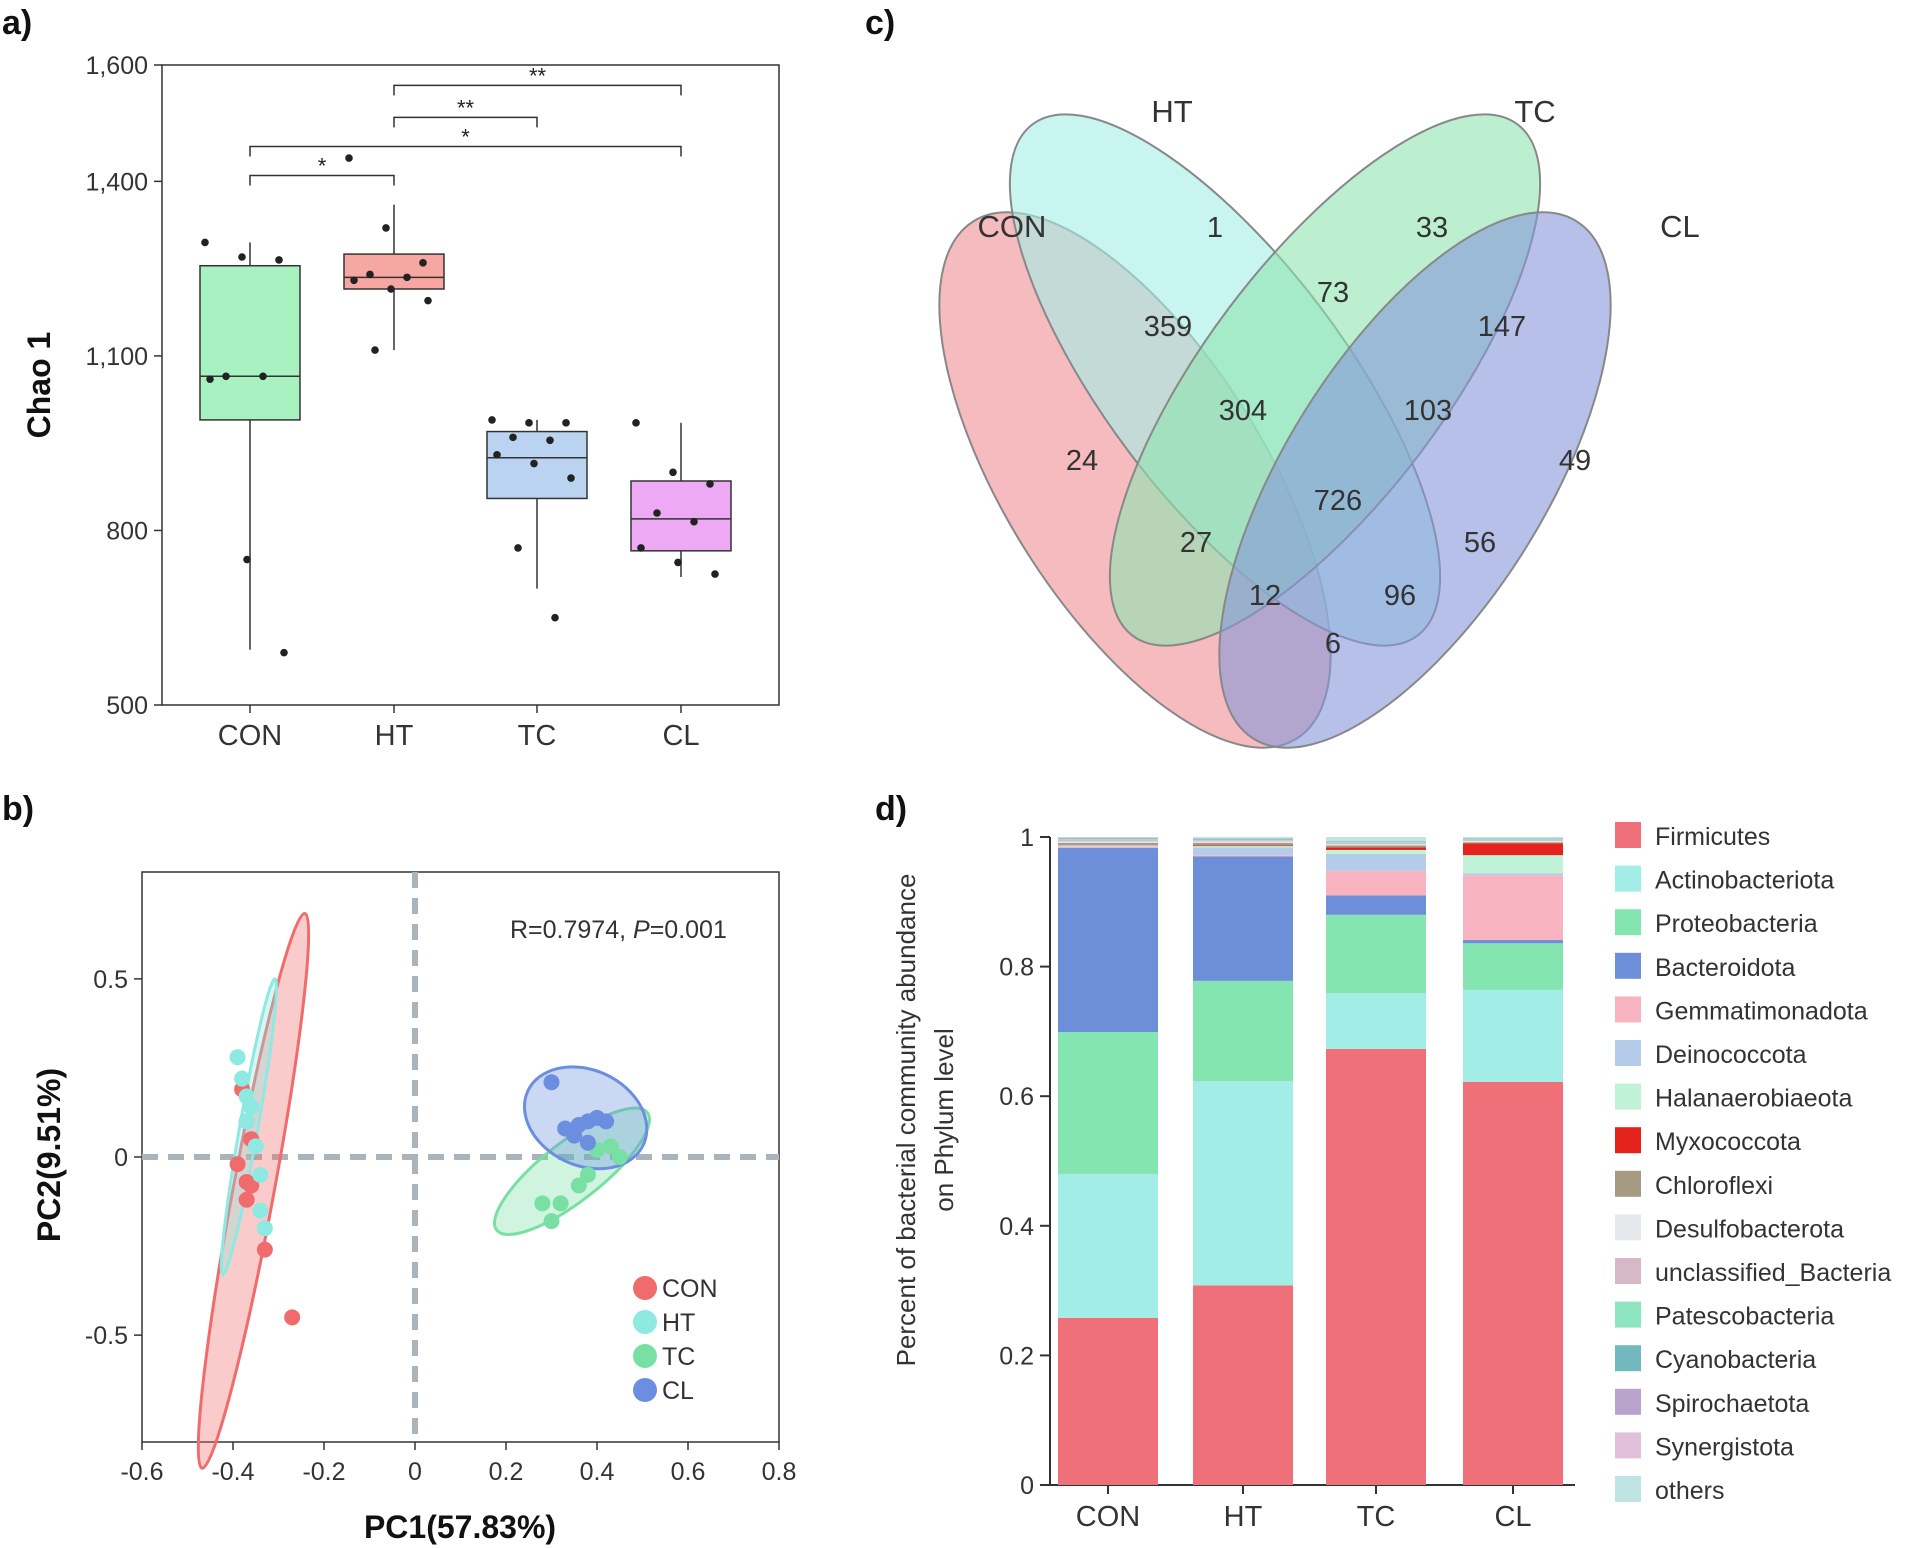  I want to click on venn-region-count: 147, so click(1502, 327).